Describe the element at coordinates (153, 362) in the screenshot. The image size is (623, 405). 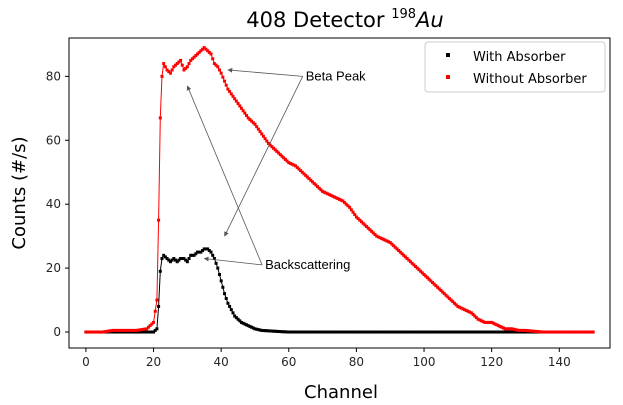
I see `x-tick-label: 20` at that location.